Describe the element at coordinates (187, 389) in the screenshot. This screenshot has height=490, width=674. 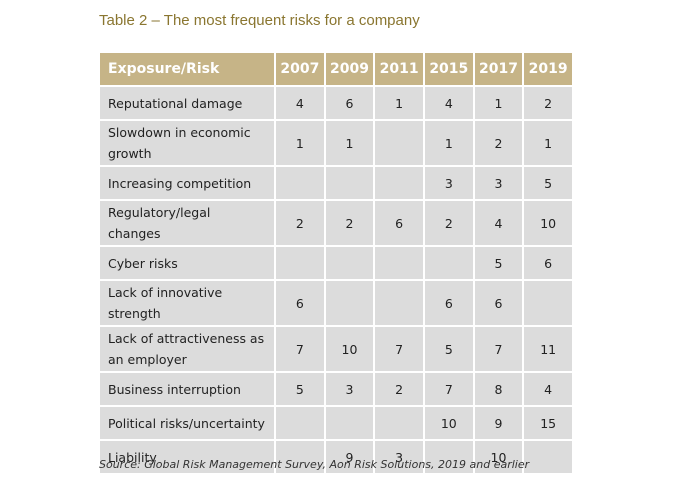
I see `risk-label: Business interruption` at that location.